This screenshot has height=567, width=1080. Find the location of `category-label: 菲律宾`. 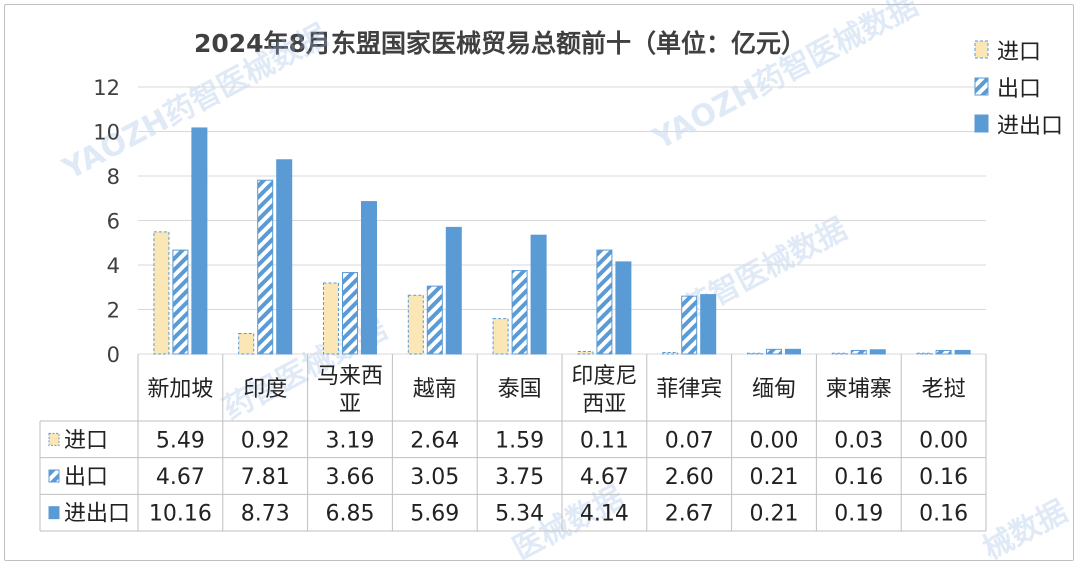

category-label: 菲律宾 is located at coordinates (689, 389).